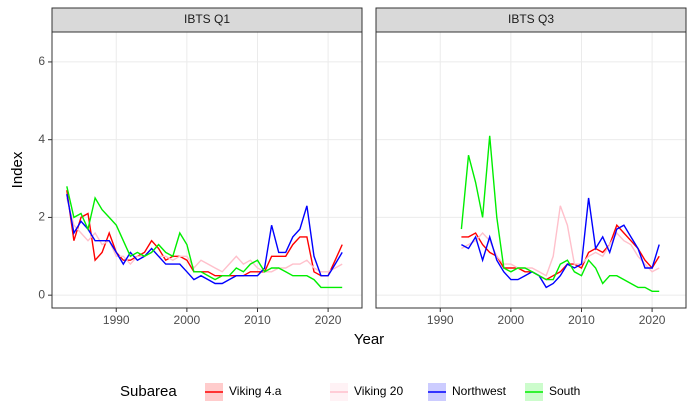  What do you see at coordinates (378, 391) in the screenshot?
I see `legend-label: Viking 20` at bounding box center [378, 391].